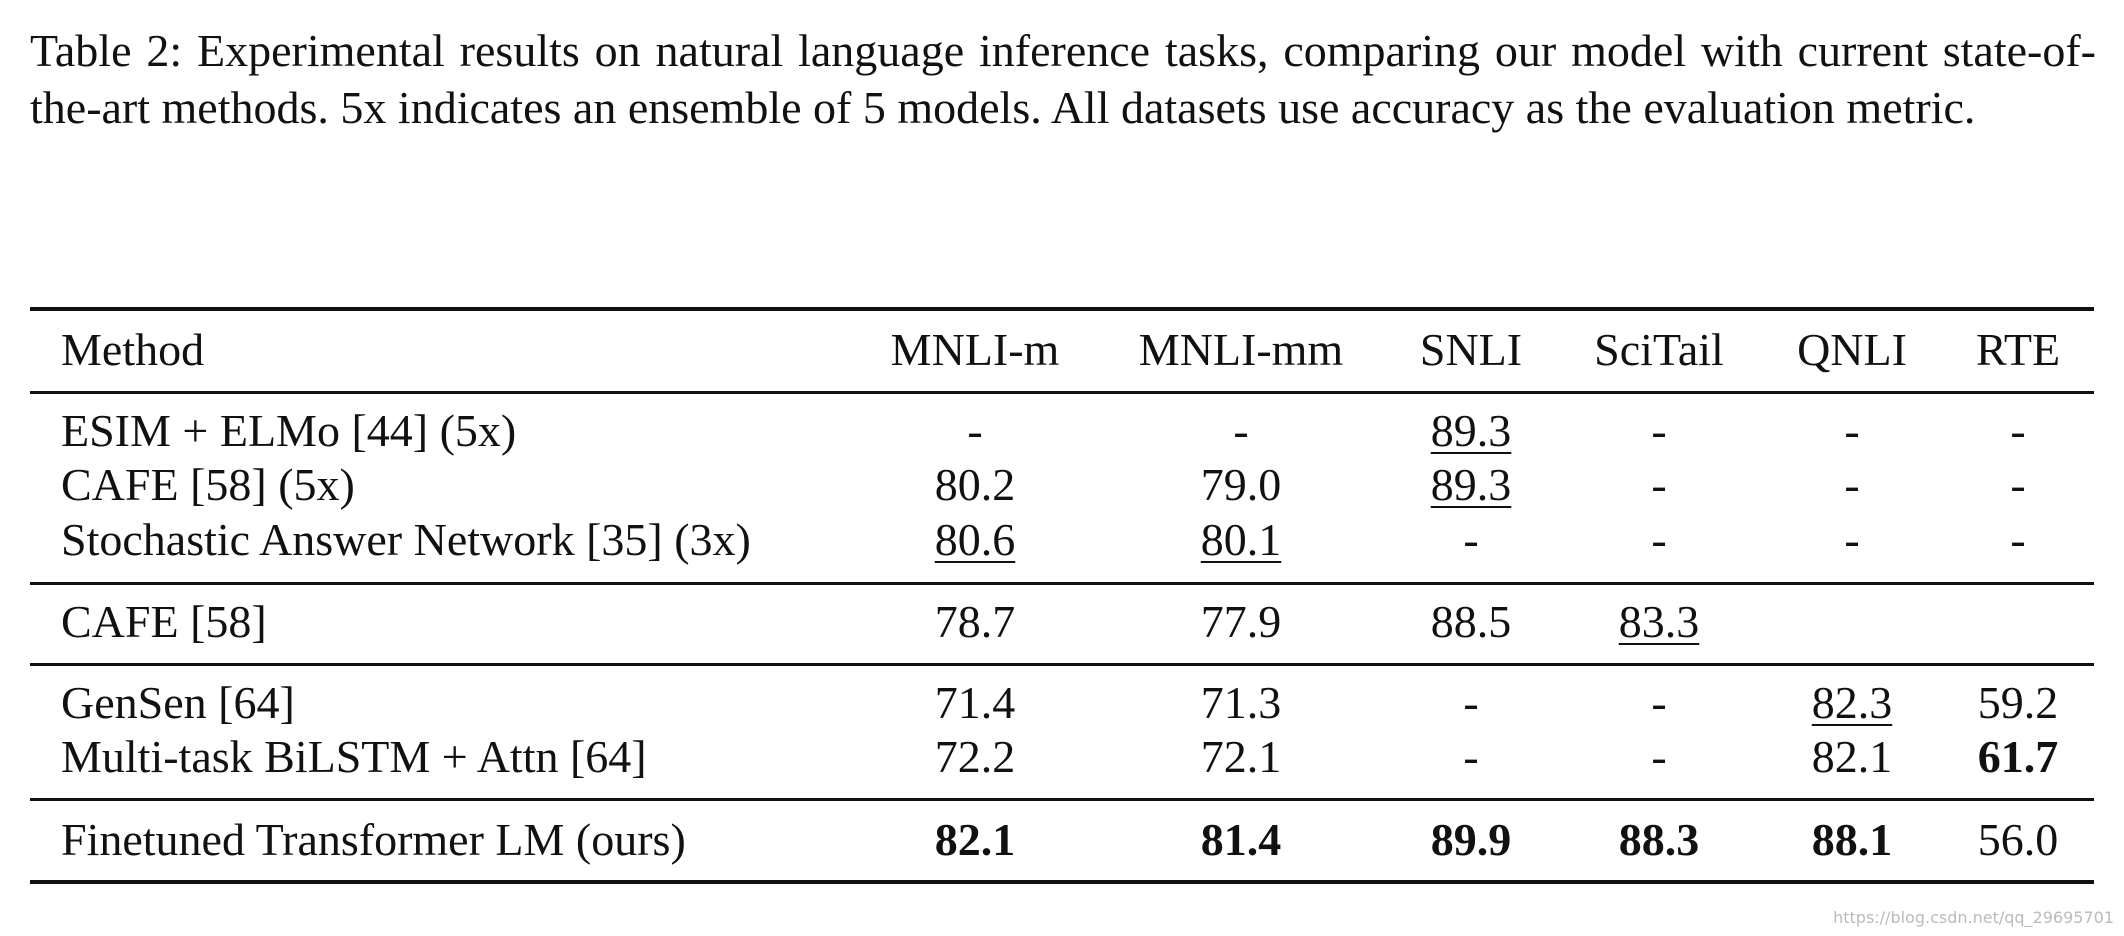 The height and width of the screenshot is (936, 2124). Describe the element at coordinates (1659, 349) in the screenshot. I see `header-cell: SciTail` at that location.